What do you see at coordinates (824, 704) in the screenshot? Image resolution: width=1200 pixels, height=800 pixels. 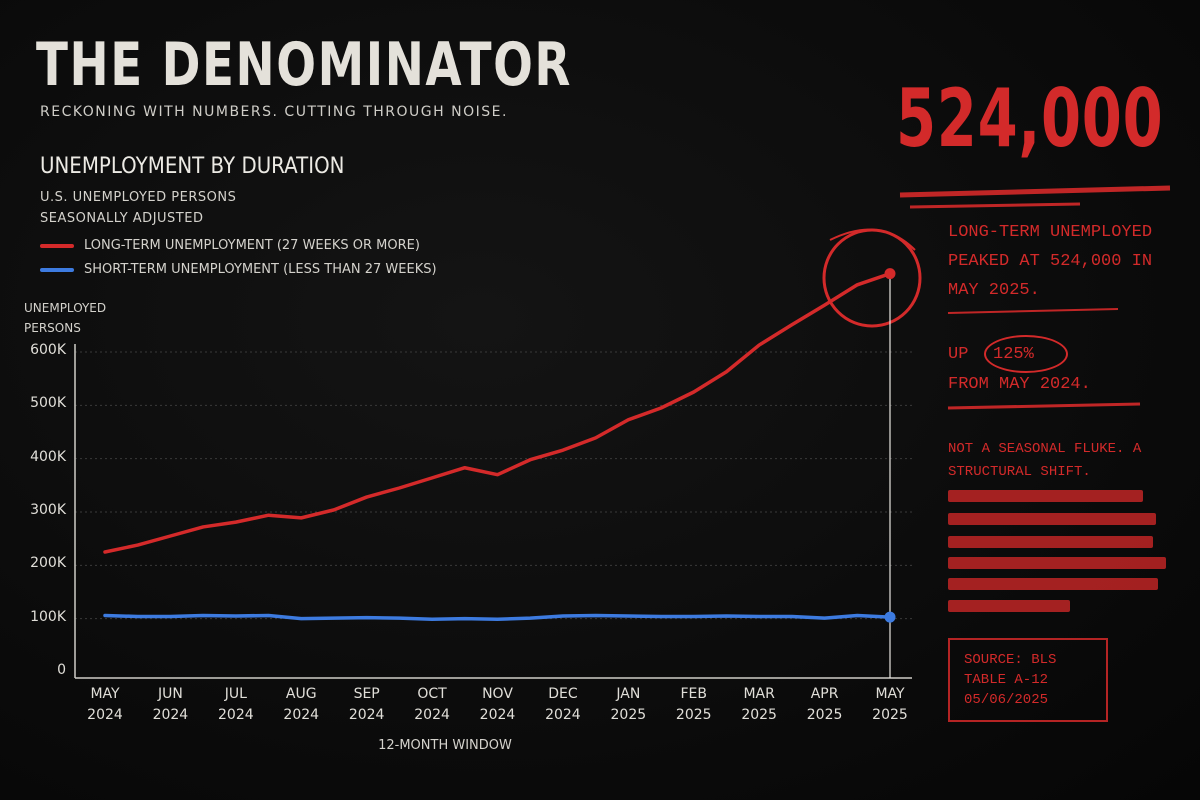 I see `x-tick-label: APR 2025` at bounding box center [824, 704].